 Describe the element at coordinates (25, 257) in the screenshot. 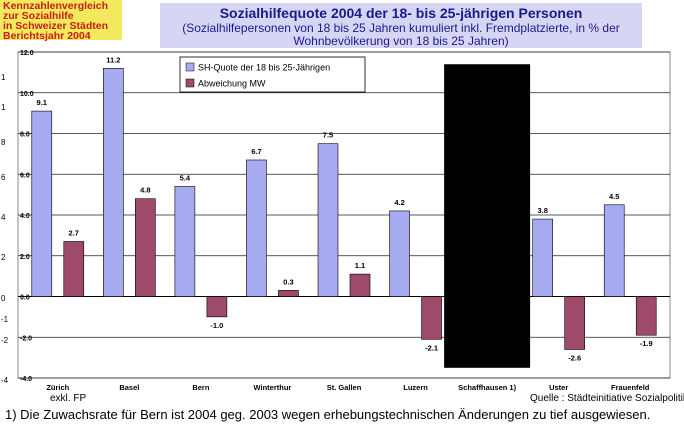

I see `y-tick-label: 2.0` at that location.